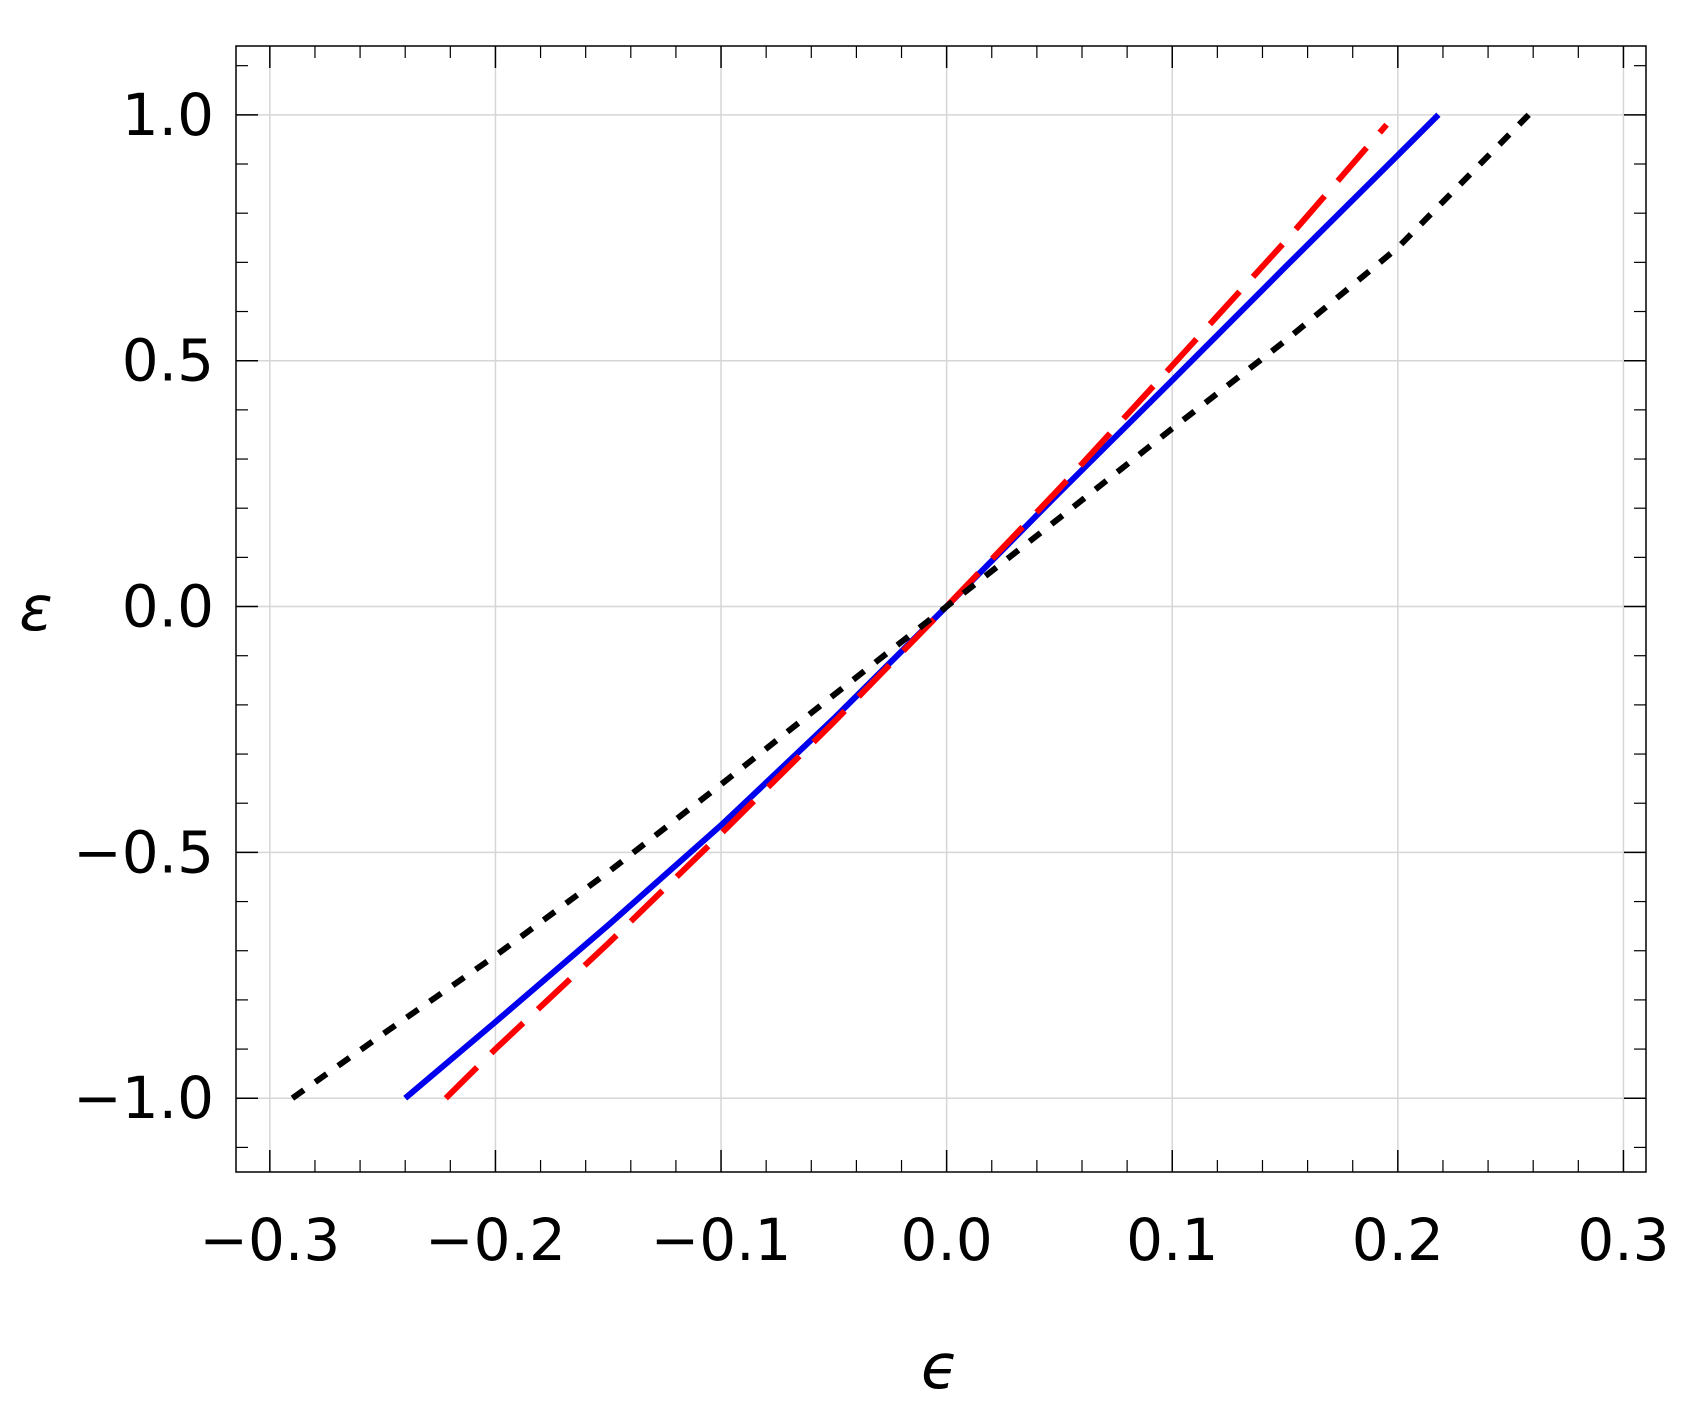 The image size is (1689, 1406). Describe the element at coordinates (1398, 1240) in the screenshot. I see `x-tick-label: 0.2` at that location.